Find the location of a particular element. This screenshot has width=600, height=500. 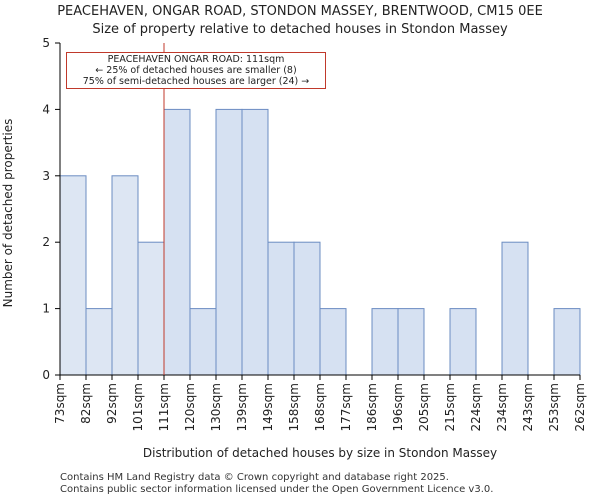

bar-101sqm is located at coordinates (151, 308).